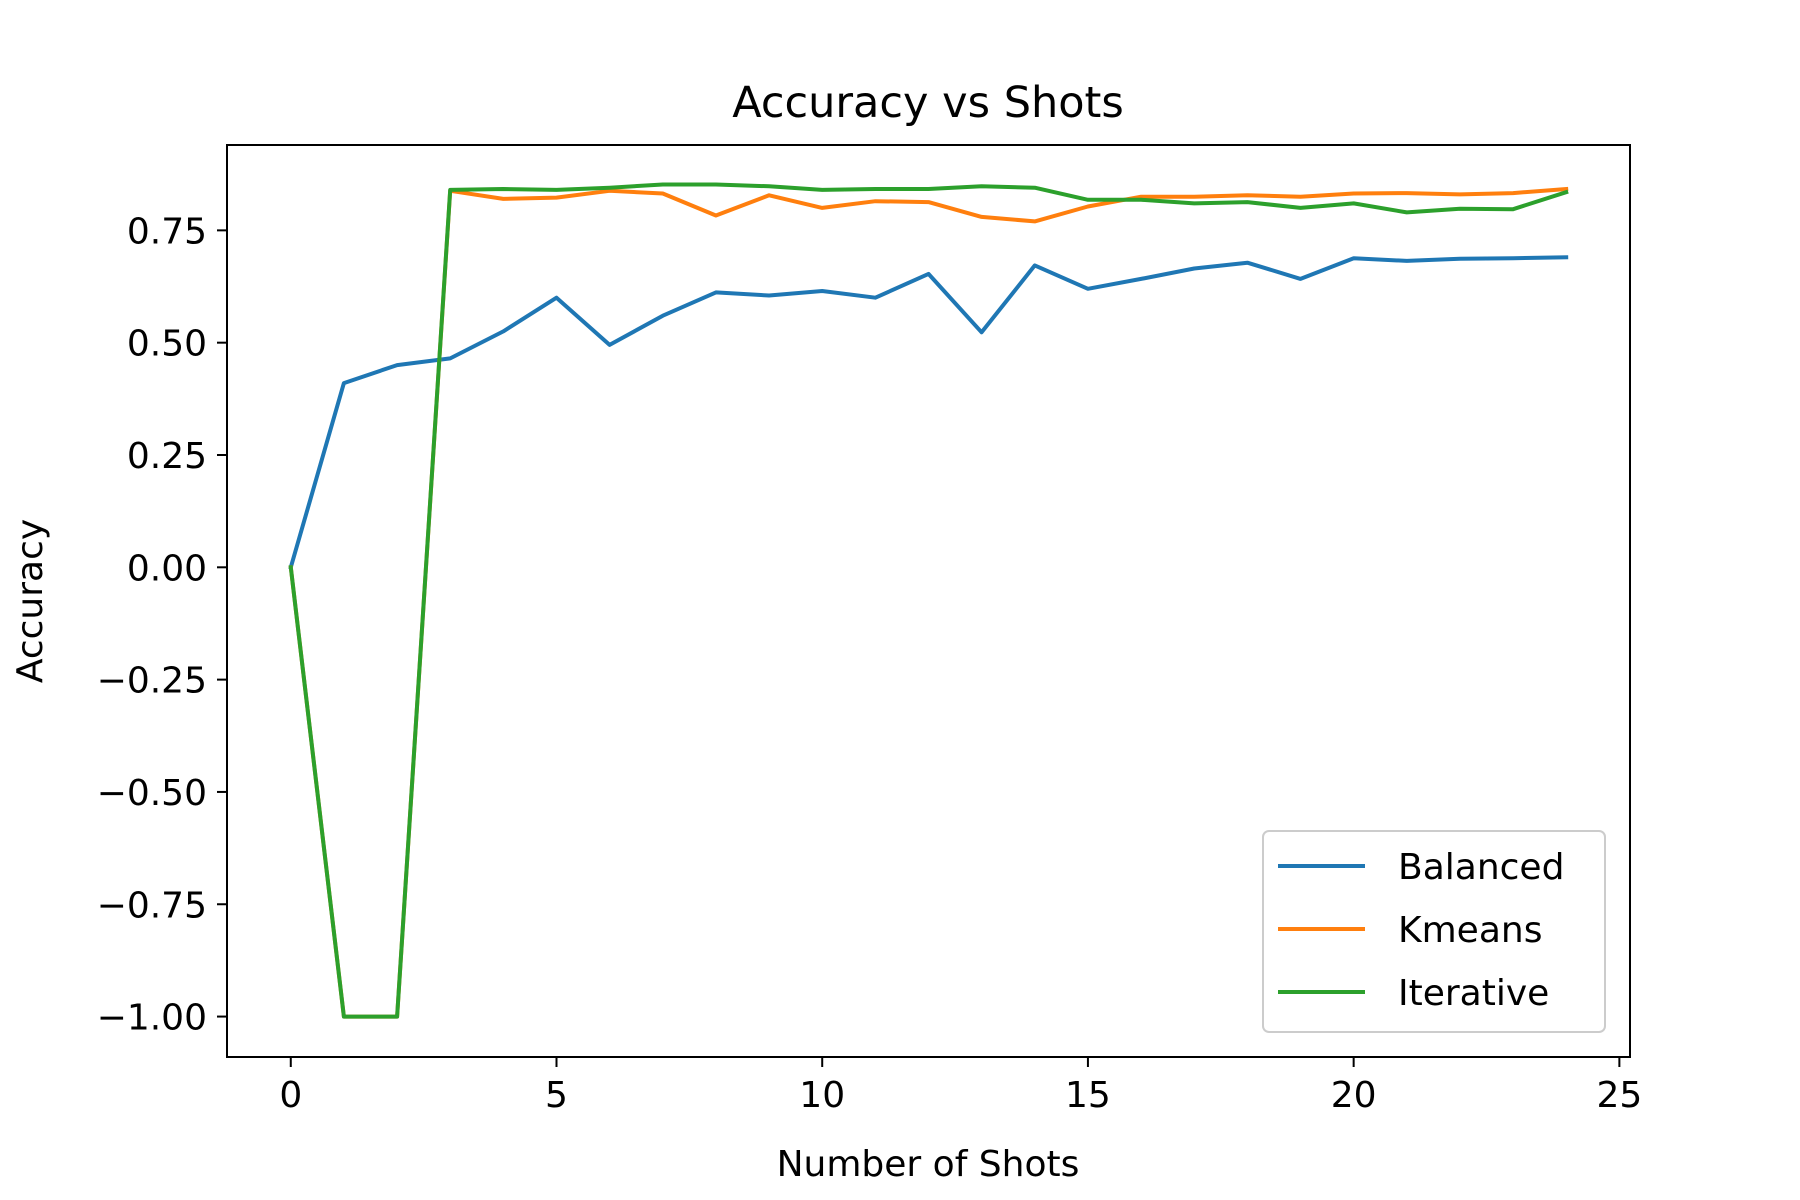 The height and width of the screenshot is (1200, 1800). I want to click on y-tick-label: −0.75, so click(152, 905).